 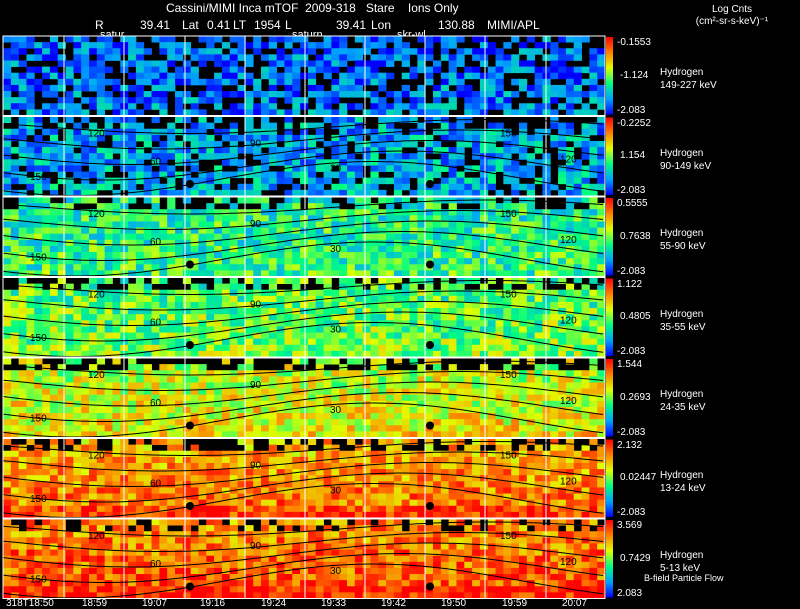 What do you see at coordinates (303, 381) in the screenshot?
I see `contour-line` at bounding box center [303, 381].